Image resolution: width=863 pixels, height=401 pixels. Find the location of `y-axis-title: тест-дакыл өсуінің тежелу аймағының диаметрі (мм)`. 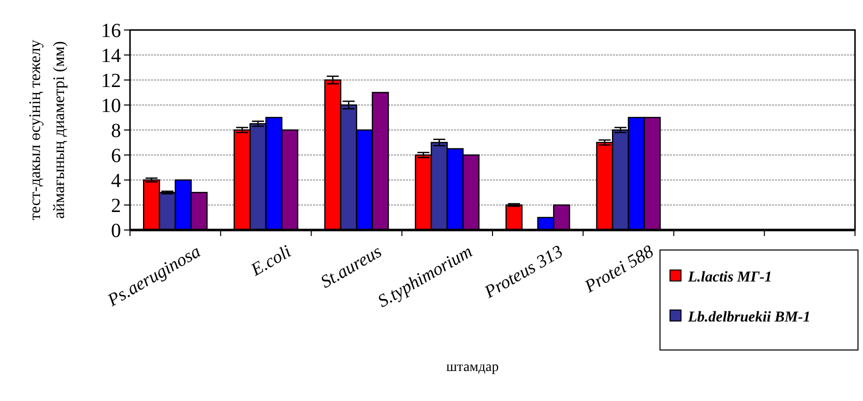

y-axis-title: тест-дакыл өсуінің тежелу аймағының диаметрі (мм) is located at coordinates (47, 130).